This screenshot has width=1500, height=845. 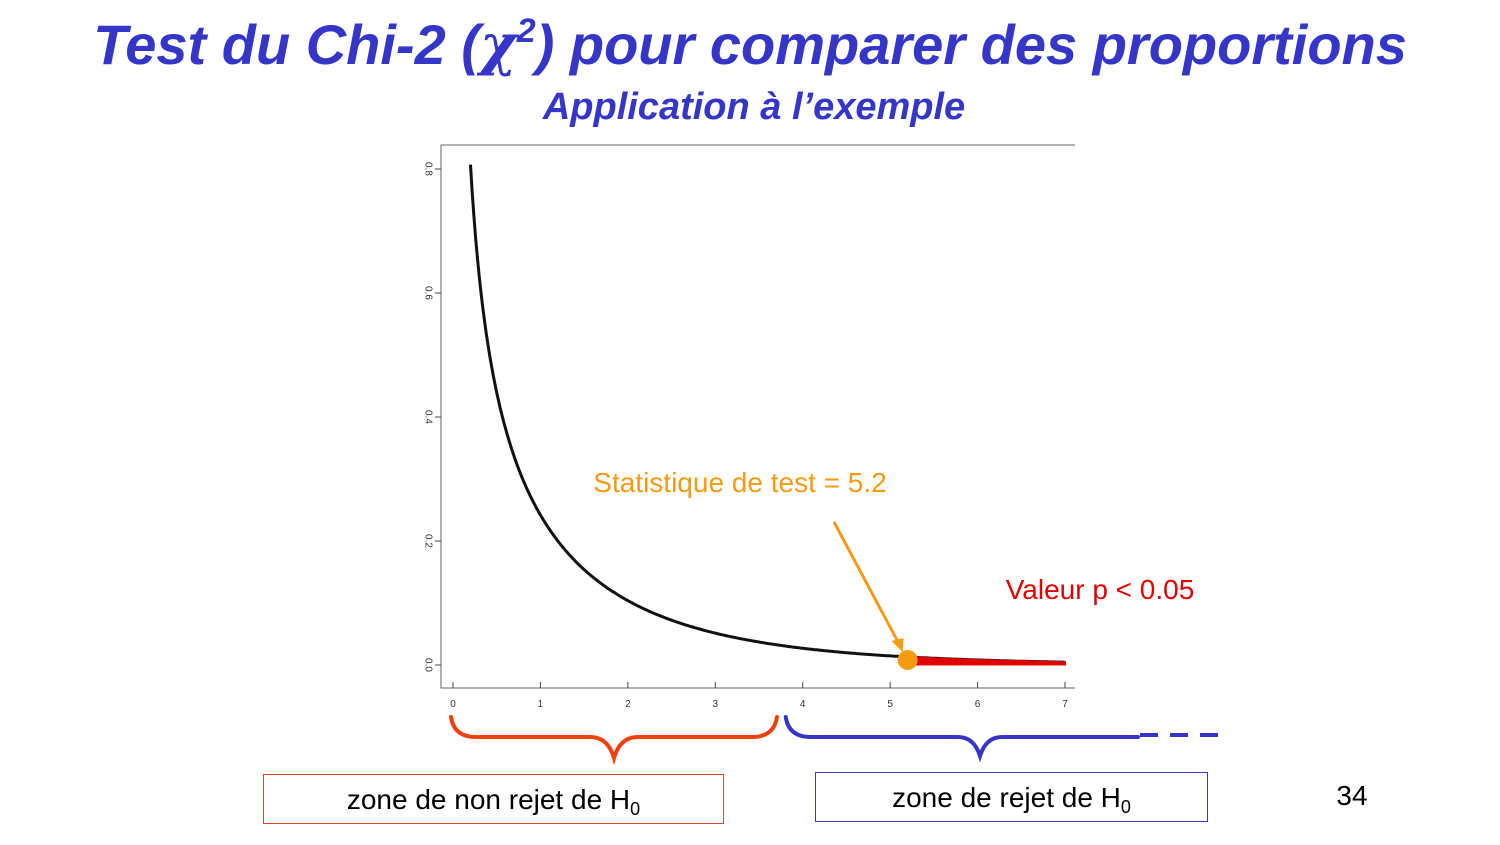 I want to click on chi-superscript: 2, so click(x=526, y=31).